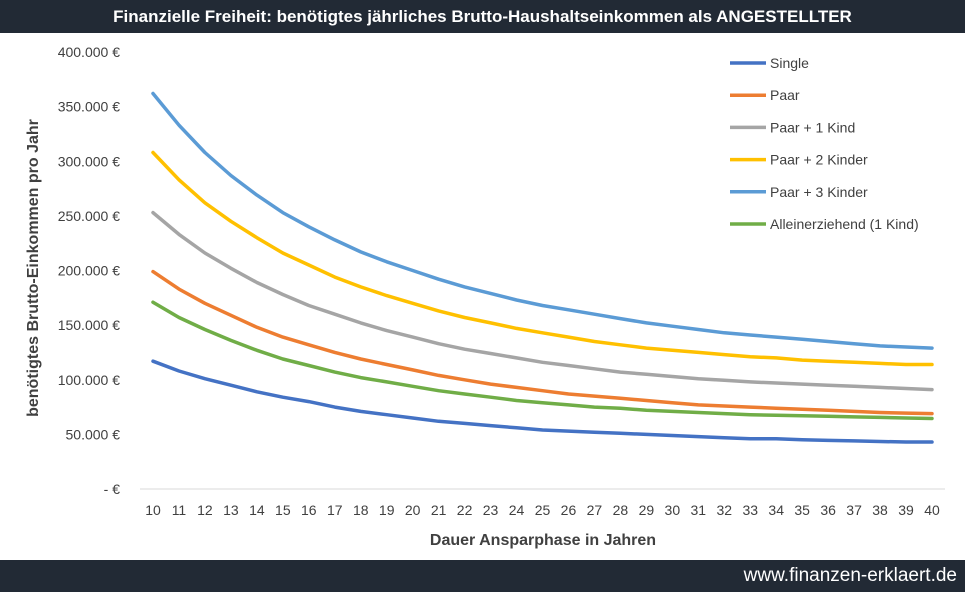 Image resolution: width=965 pixels, height=592 pixels. Describe the element at coordinates (482, 576) in the screenshot. I see `footer: www.finanzen-erklaert.de` at that location.